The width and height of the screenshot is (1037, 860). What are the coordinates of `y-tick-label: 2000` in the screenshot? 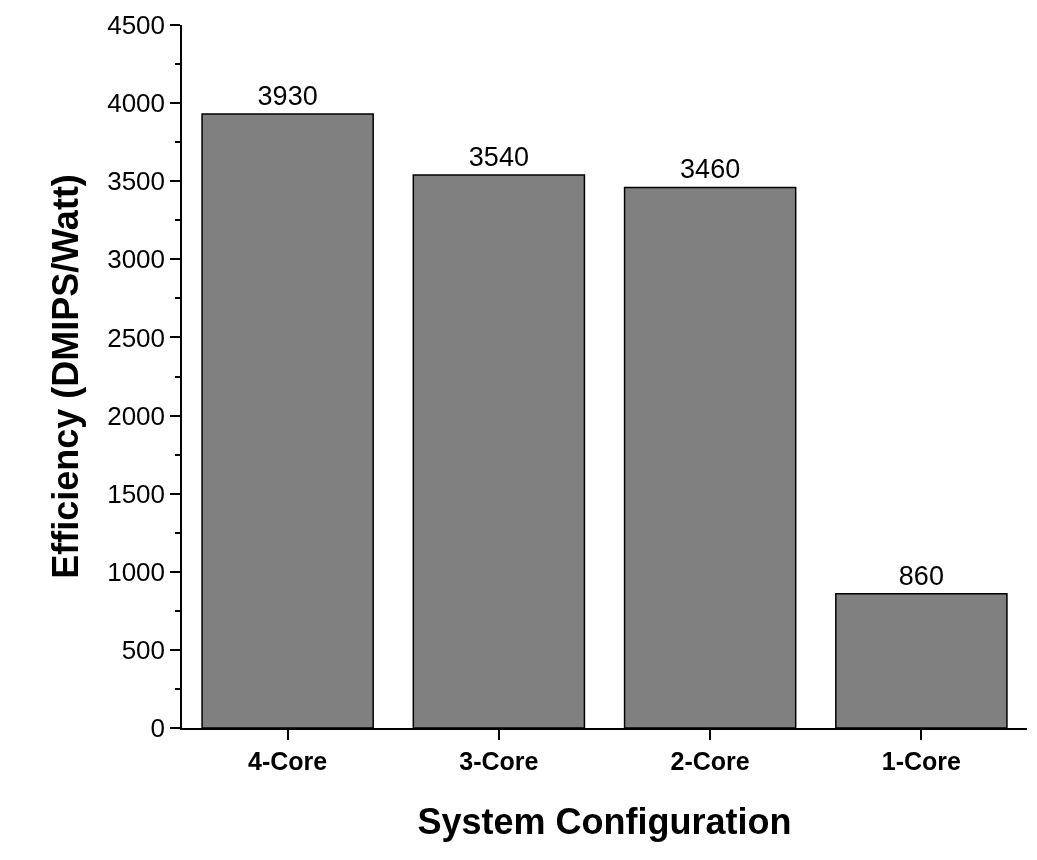 It's located at (136, 415).